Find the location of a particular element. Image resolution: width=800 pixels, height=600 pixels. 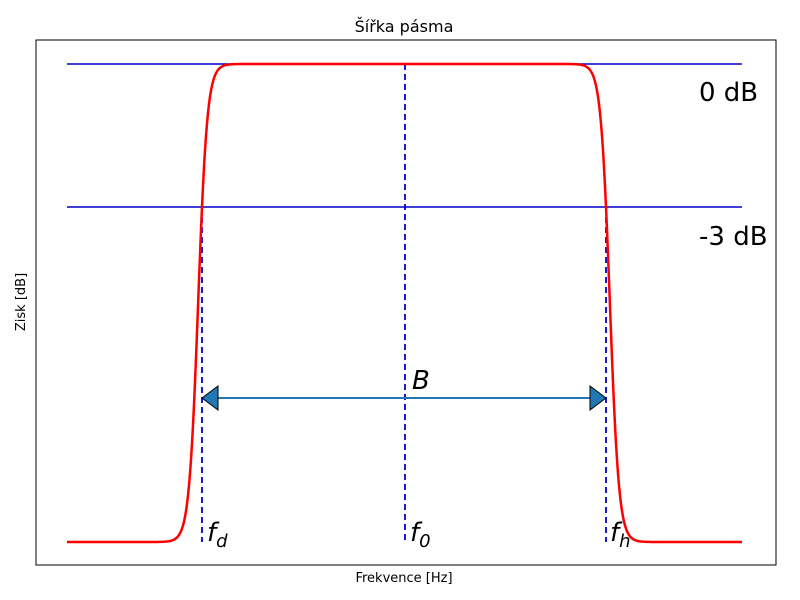

fd-subscript: d is located at coordinates (222, 541).